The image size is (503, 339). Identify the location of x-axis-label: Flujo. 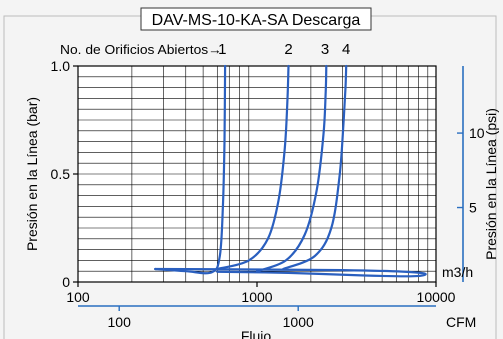
(256, 333).